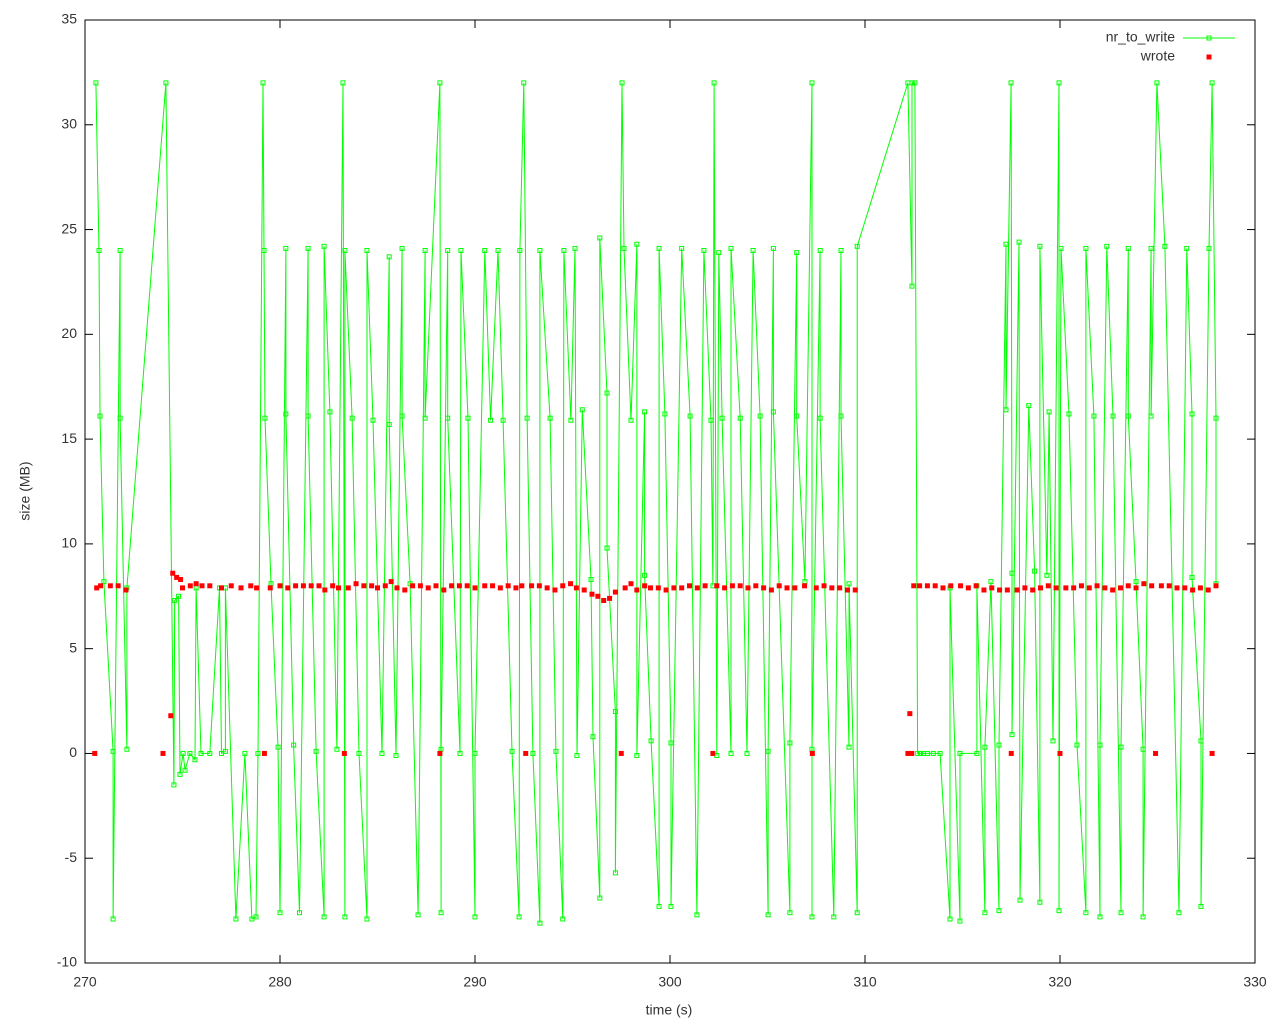 This screenshot has height=1024, width=1280. What do you see at coordinates (1060, 982) in the screenshot?
I see `x-tick-label: 320` at bounding box center [1060, 982].